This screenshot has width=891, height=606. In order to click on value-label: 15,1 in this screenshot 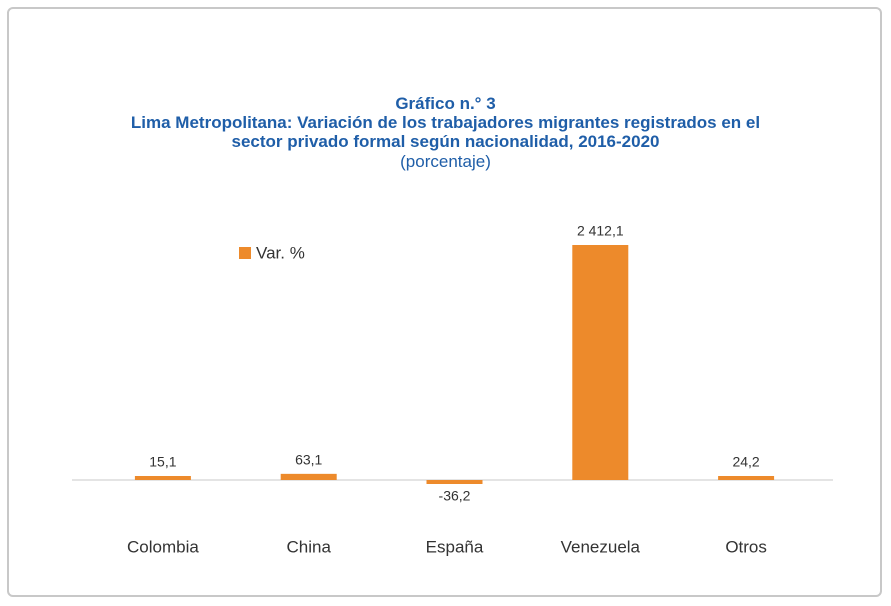, I will do `click(162, 462)`.